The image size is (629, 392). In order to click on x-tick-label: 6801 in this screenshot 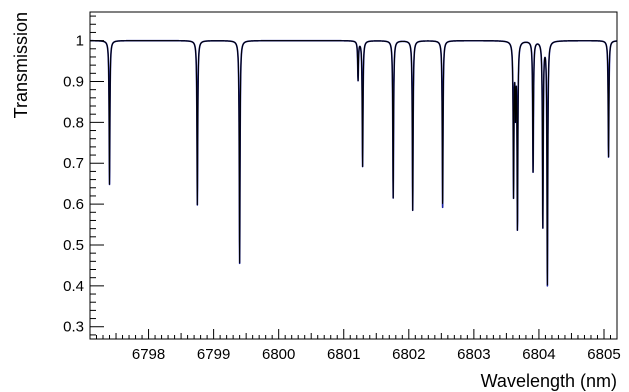, I will do `click(343, 354)`.